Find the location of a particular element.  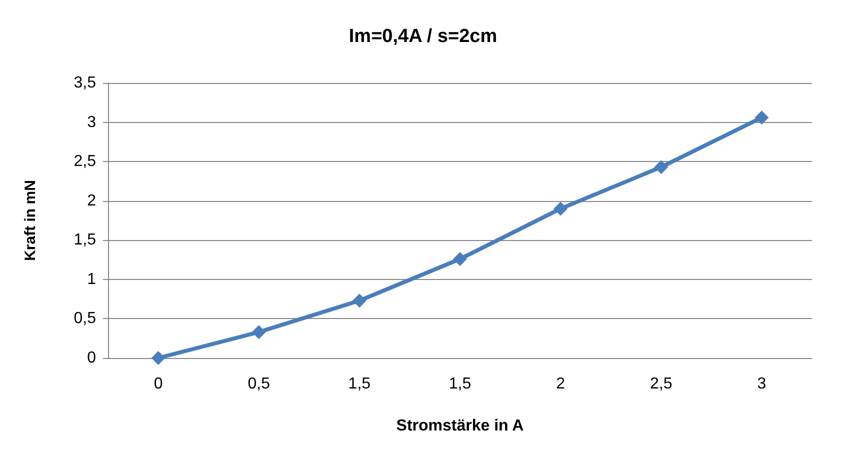

y-tick-label: 0 is located at coordinates (91, 358).